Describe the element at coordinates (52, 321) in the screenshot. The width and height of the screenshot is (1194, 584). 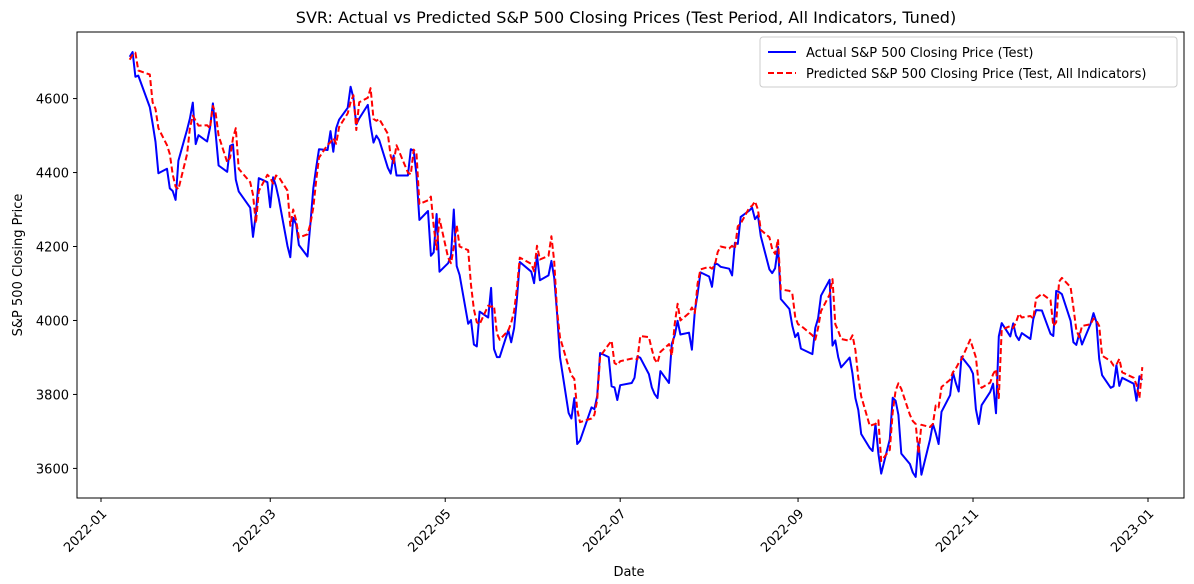
I see `y-tick-label: 4000` at that location.